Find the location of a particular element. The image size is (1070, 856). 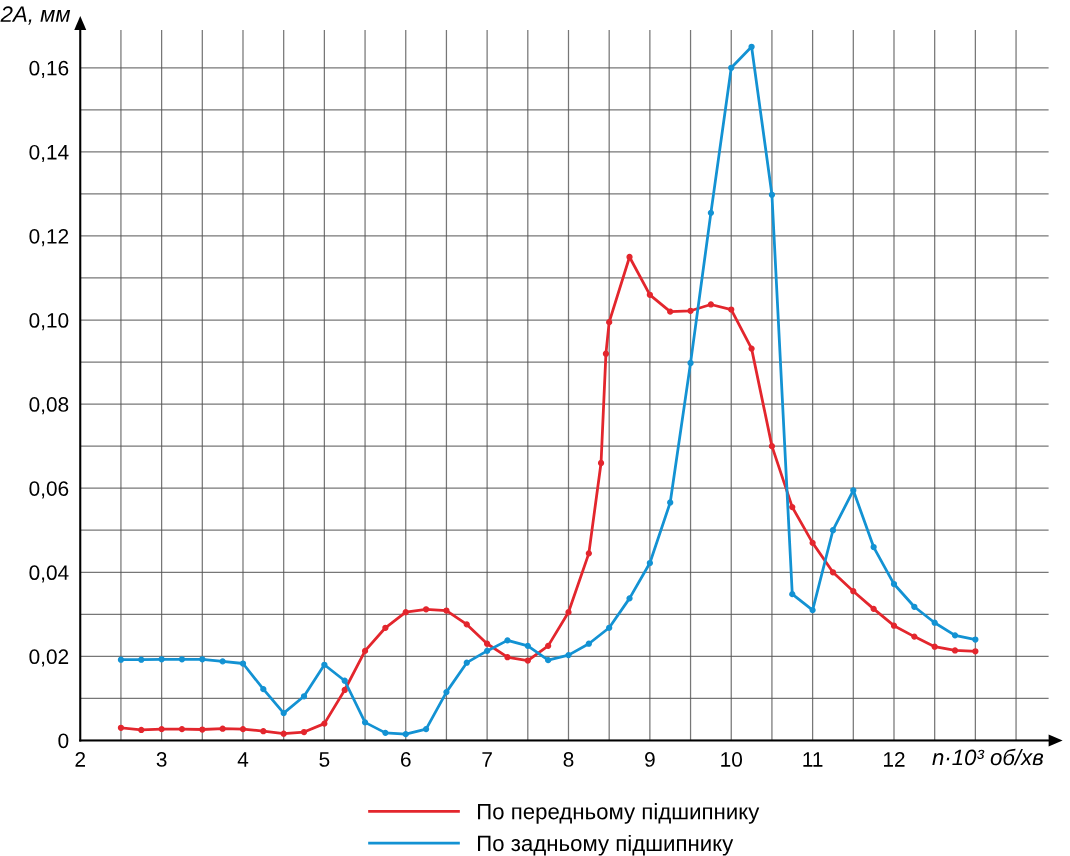

x-tick-label: 12 is located at coordinates (894, 759).